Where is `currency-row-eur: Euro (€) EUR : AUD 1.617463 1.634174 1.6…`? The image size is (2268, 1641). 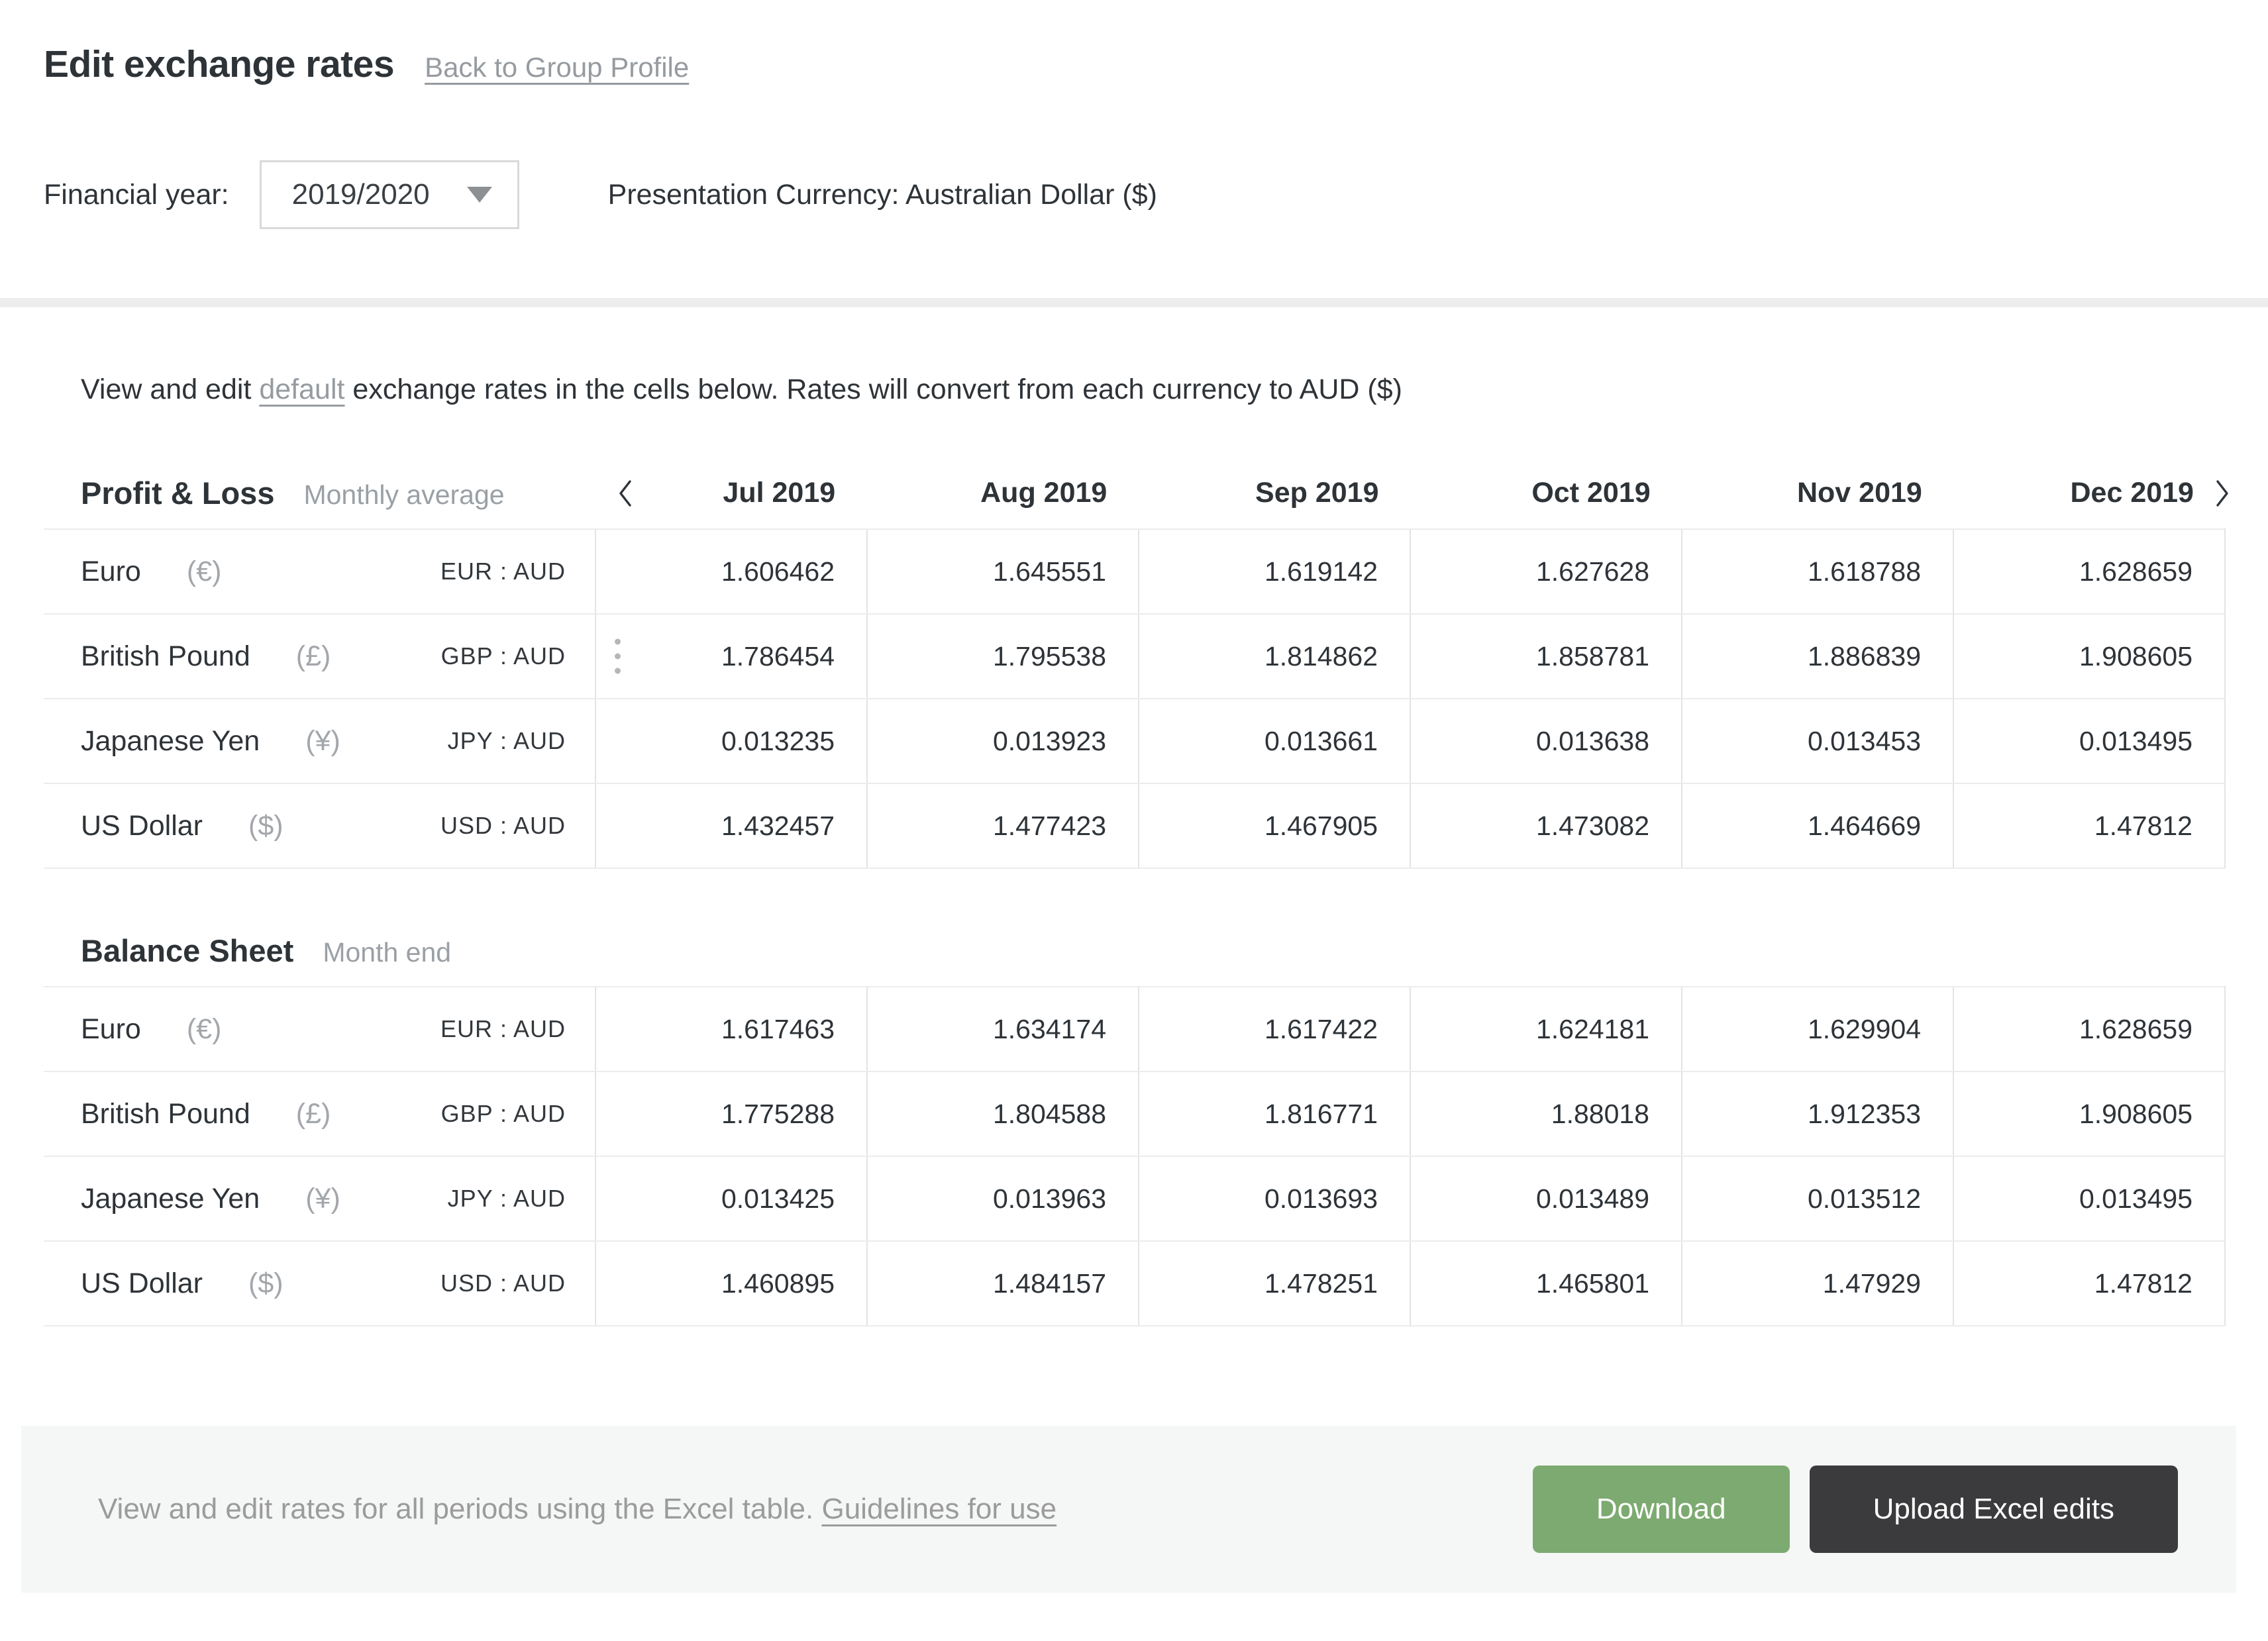 currency-row-eur: Euro (€) EUR : AUD 1.617463 1.634174 1.6… is located at coordinates (1135, 1029).